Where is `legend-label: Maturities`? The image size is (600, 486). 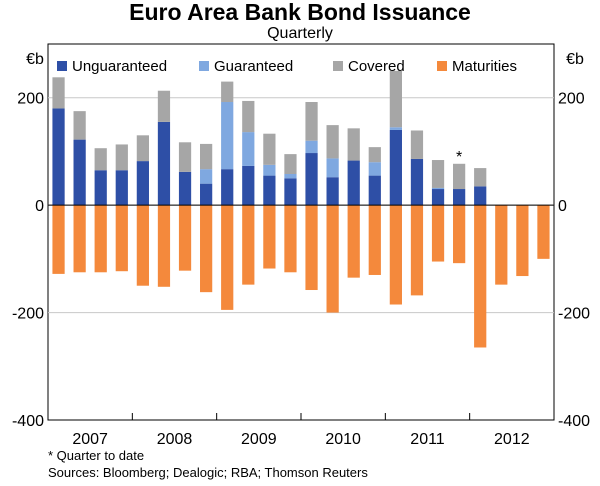 legend-label: Maturities is located at coordinates (484, 66).